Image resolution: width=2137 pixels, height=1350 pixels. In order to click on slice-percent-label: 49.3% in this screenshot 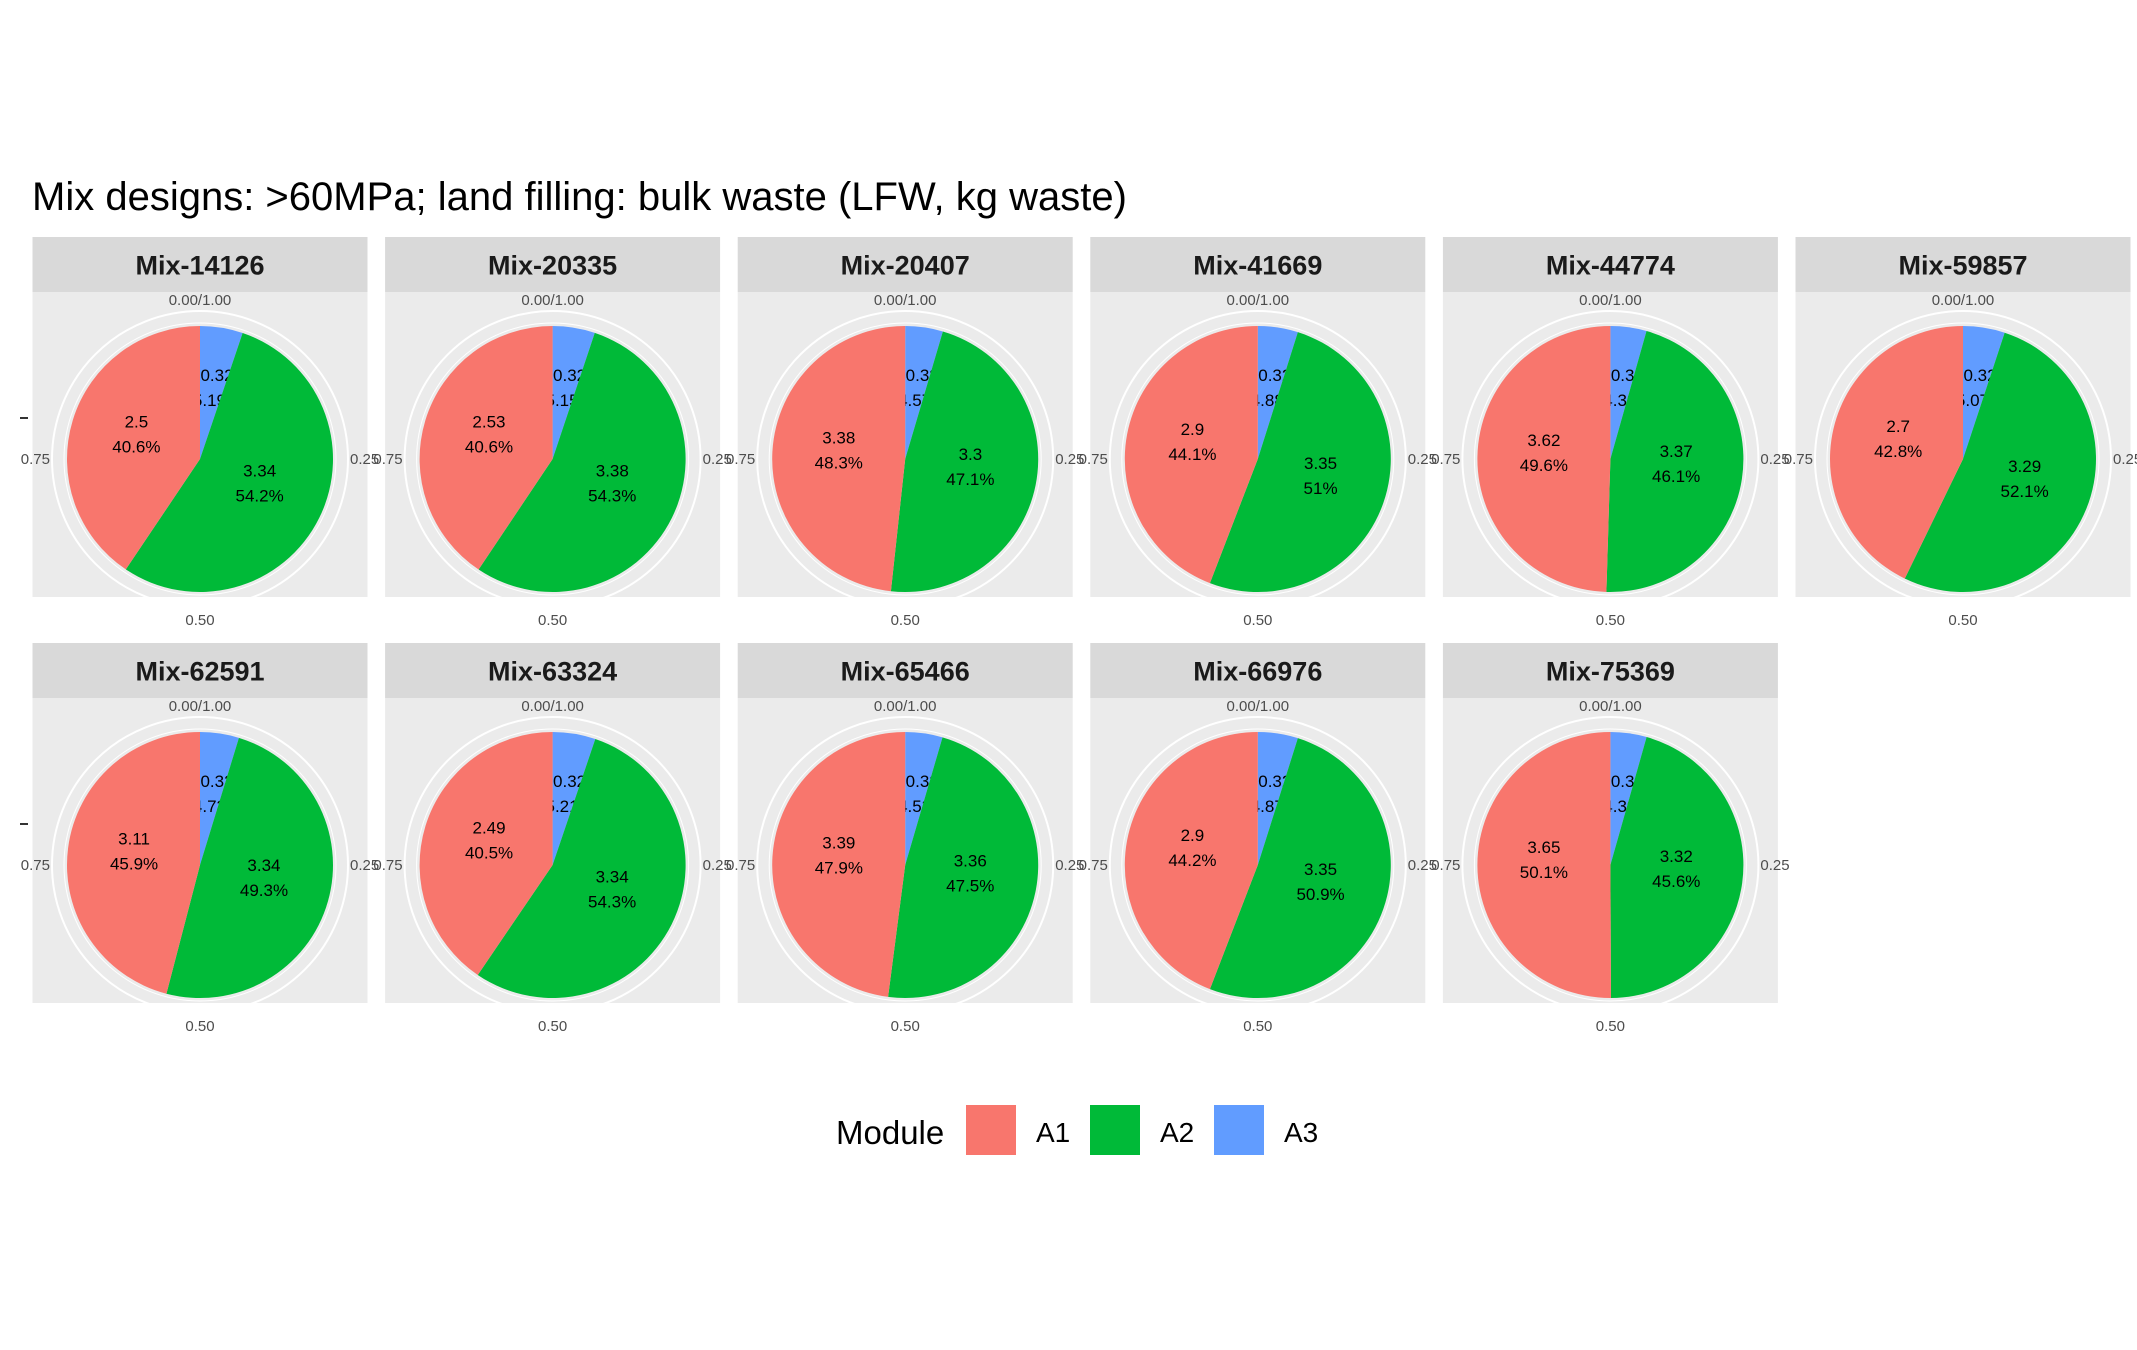, I will do `click(264, 890)`.